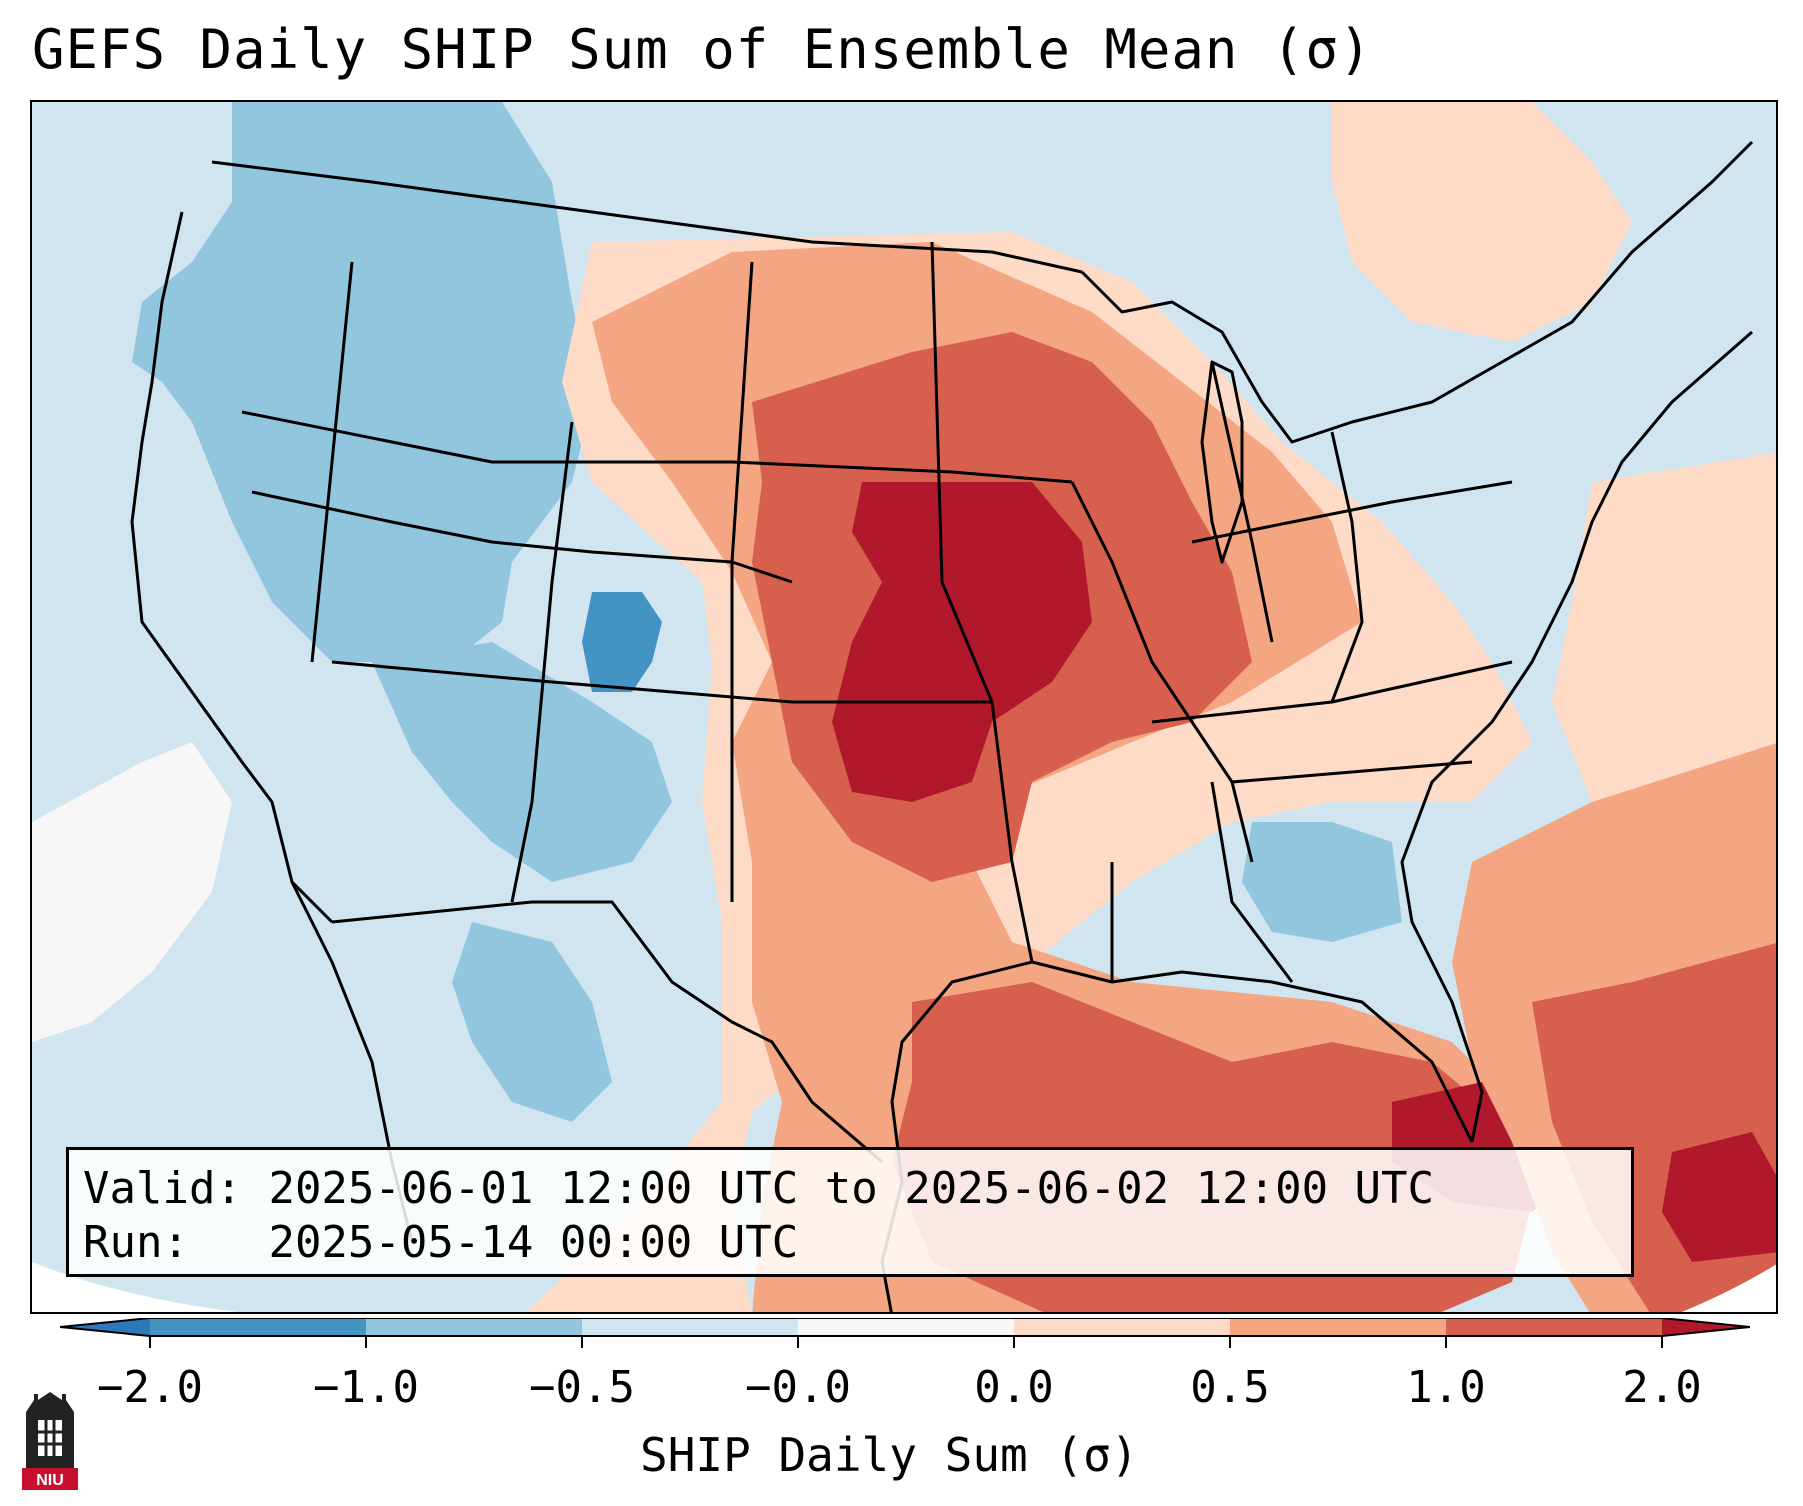  What do you see at coordinates (1662, 1387) in the screenshot?
I see `colorbar-tick-label-8: 2.0` at bounding box center [1662, 1387].